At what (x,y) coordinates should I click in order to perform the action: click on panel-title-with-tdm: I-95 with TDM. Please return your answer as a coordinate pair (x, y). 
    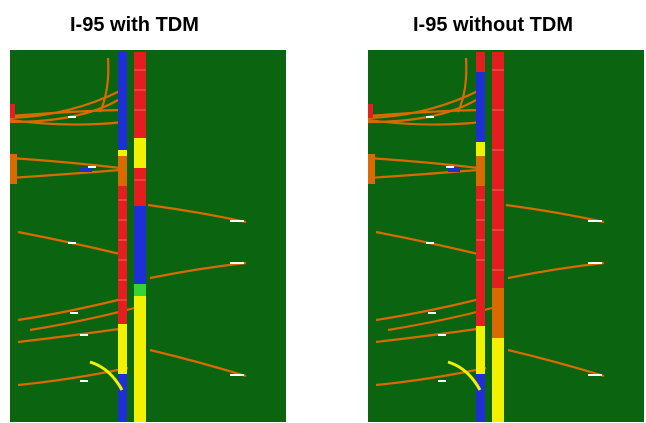
    Looking at the image, I should click on (134, 25).